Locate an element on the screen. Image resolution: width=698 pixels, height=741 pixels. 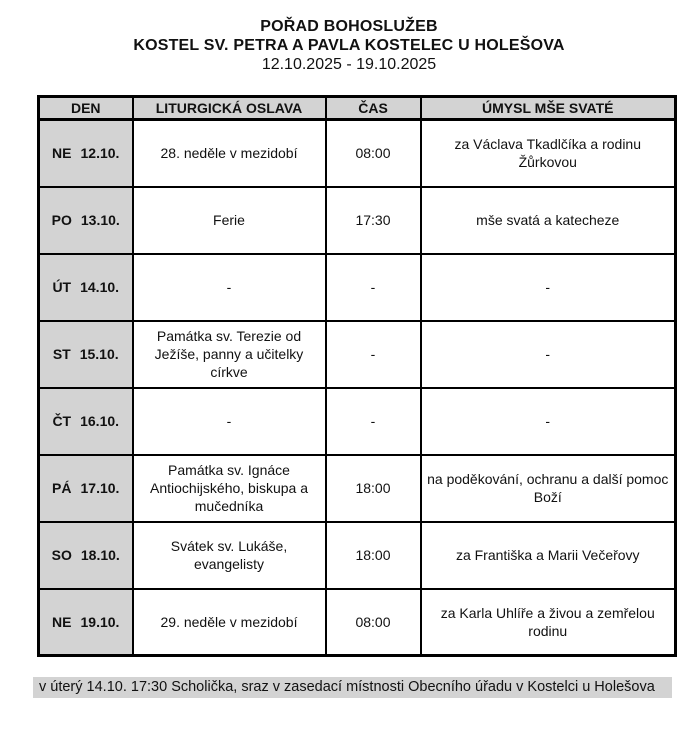
day-date: 17.10. is located at coordinates (100, 488).